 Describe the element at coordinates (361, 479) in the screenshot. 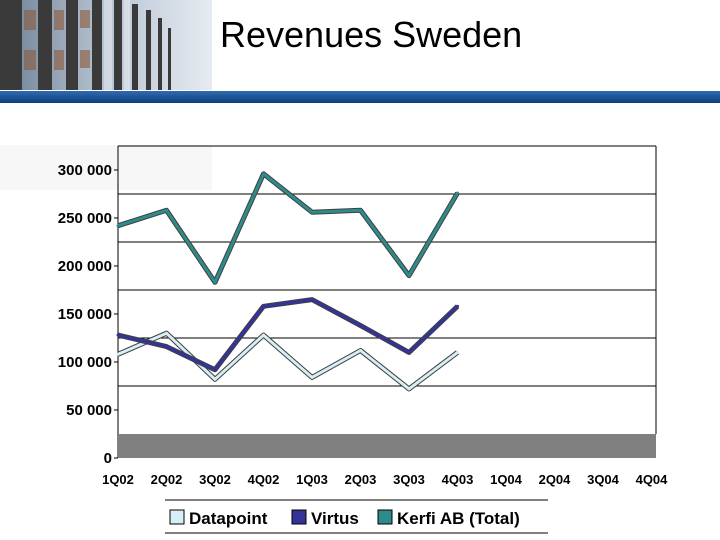

I see `x-tick-label: 2Q03` at that location.